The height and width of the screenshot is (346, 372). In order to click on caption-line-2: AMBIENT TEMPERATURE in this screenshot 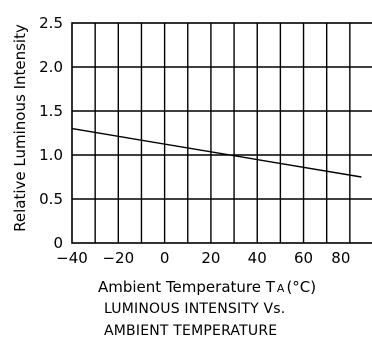, I will do `click(190, 331)`.